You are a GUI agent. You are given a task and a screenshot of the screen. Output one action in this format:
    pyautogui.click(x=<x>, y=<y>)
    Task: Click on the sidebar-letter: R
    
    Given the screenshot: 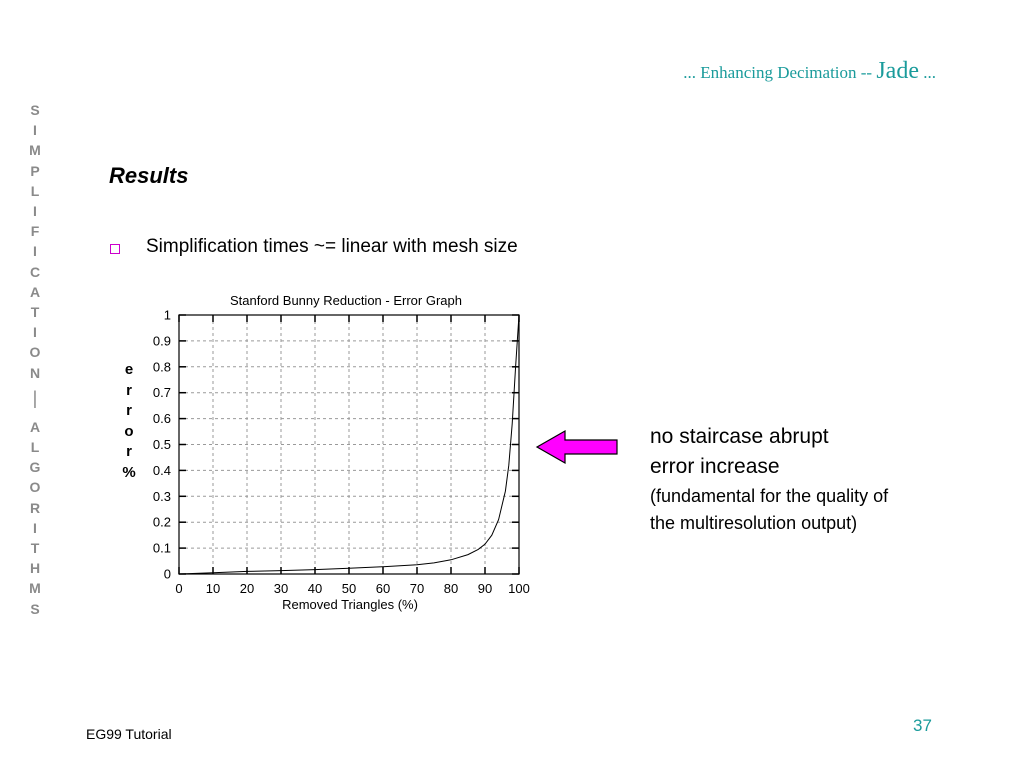 What is the action you would take?
    pyautogui.click(x=35, y=507)
    